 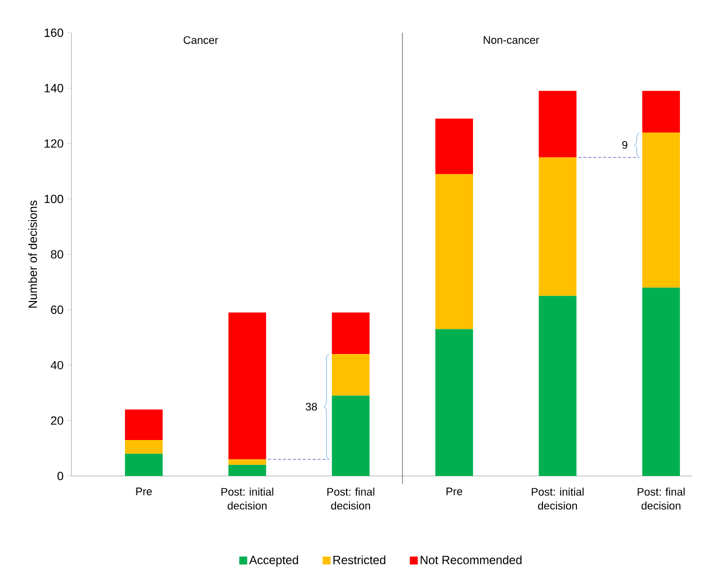 I want to click on y-tick-label: 40, so click(x=57, y=365).